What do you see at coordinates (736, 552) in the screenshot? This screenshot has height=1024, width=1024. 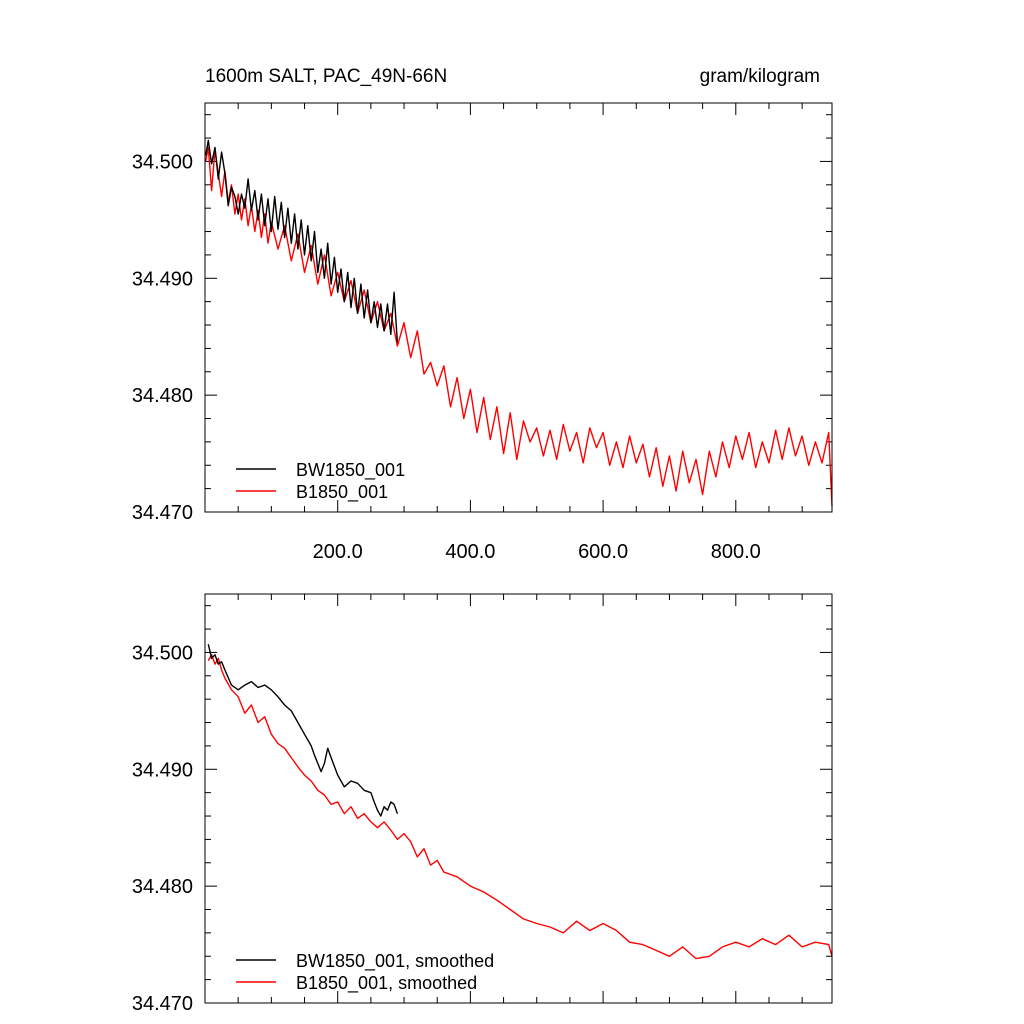 I see `x-tick-label: 800.0` at bounding box center [736, 552].